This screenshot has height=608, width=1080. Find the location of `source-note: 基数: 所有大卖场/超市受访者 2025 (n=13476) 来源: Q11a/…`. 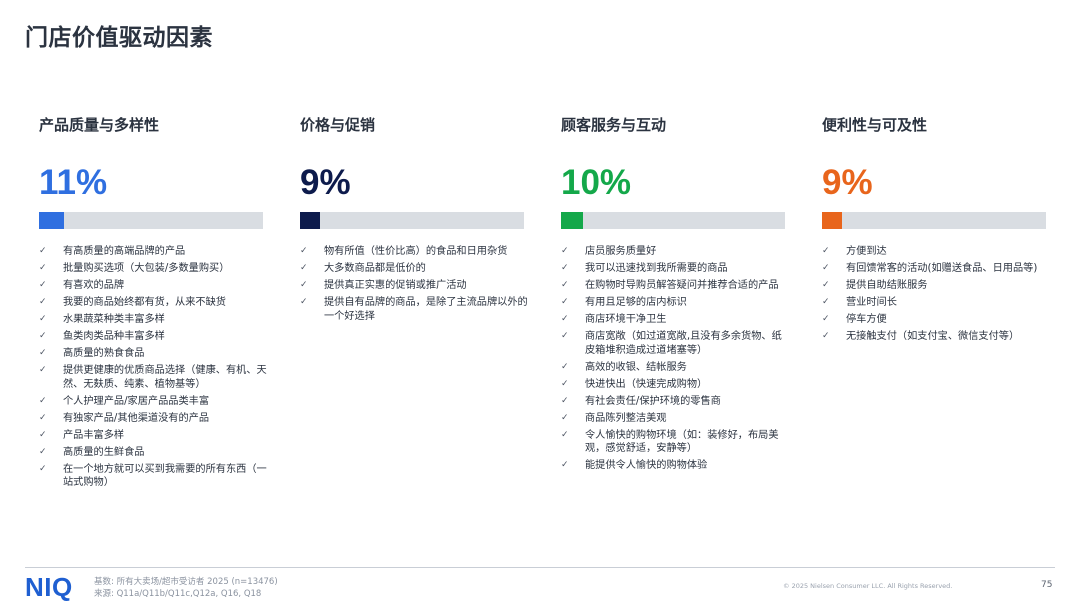

source-note: 基数: 所有大卖场/超市受访者 2025 (n=13476) 来源: Q11a/… is located at coordinates (186, 588).